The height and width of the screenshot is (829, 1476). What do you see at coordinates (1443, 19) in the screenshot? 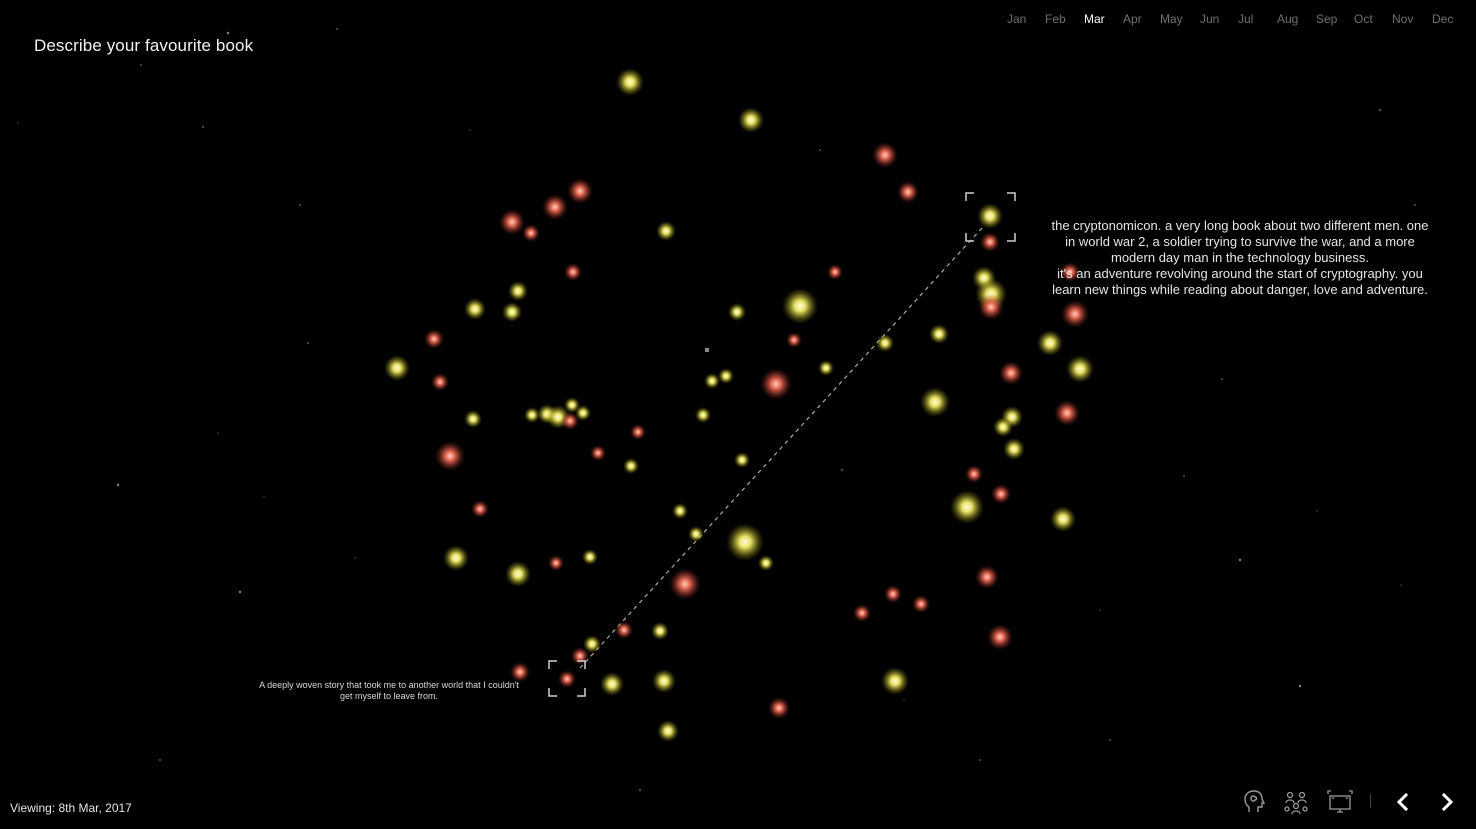
I see `month-dec: Dec` at bounding box center [1443, 19].